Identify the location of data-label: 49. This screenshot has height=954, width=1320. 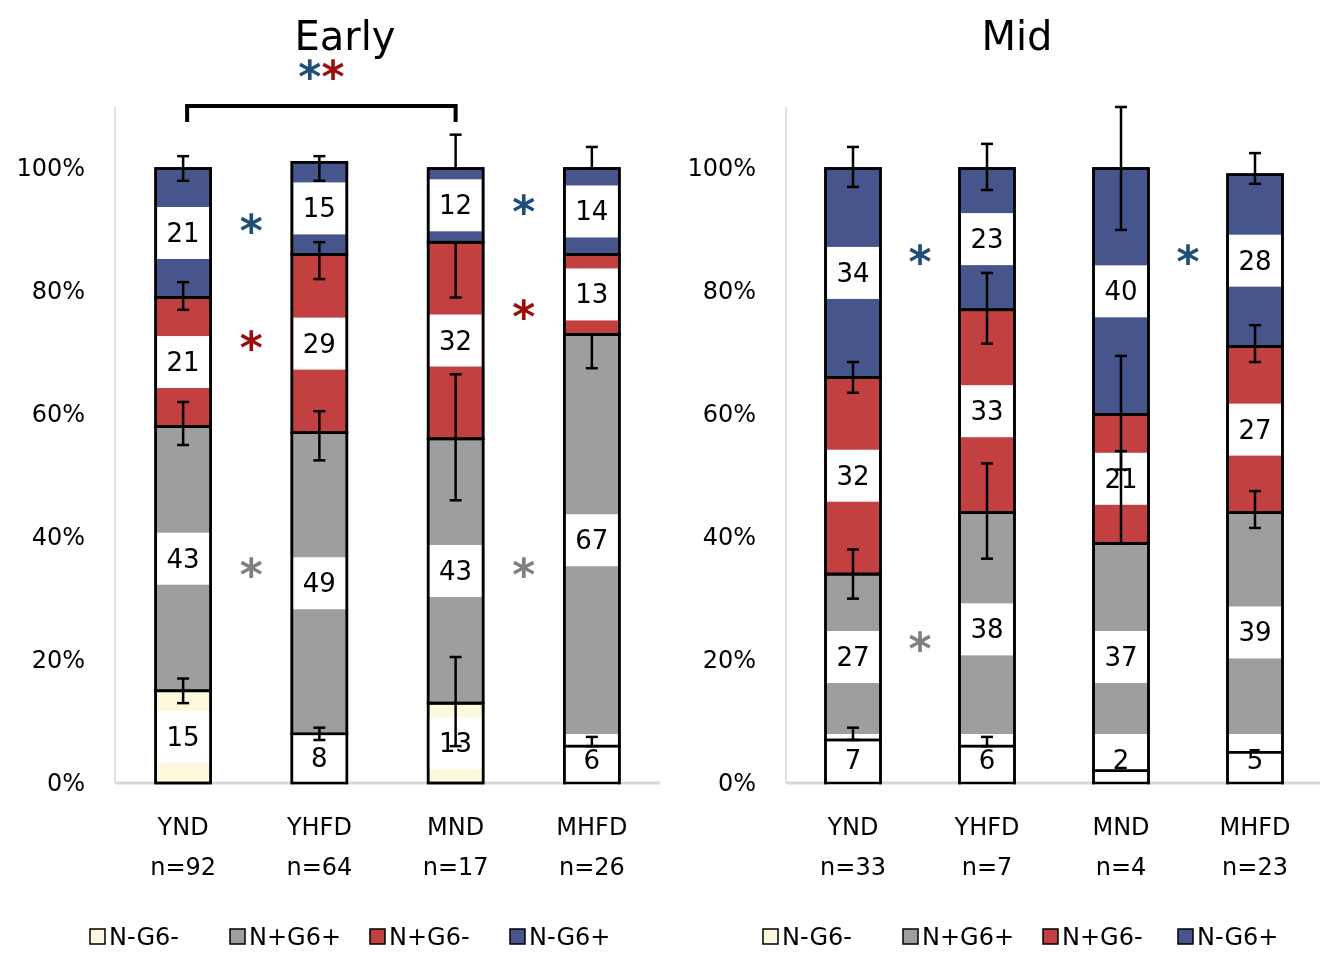
(319, 583).